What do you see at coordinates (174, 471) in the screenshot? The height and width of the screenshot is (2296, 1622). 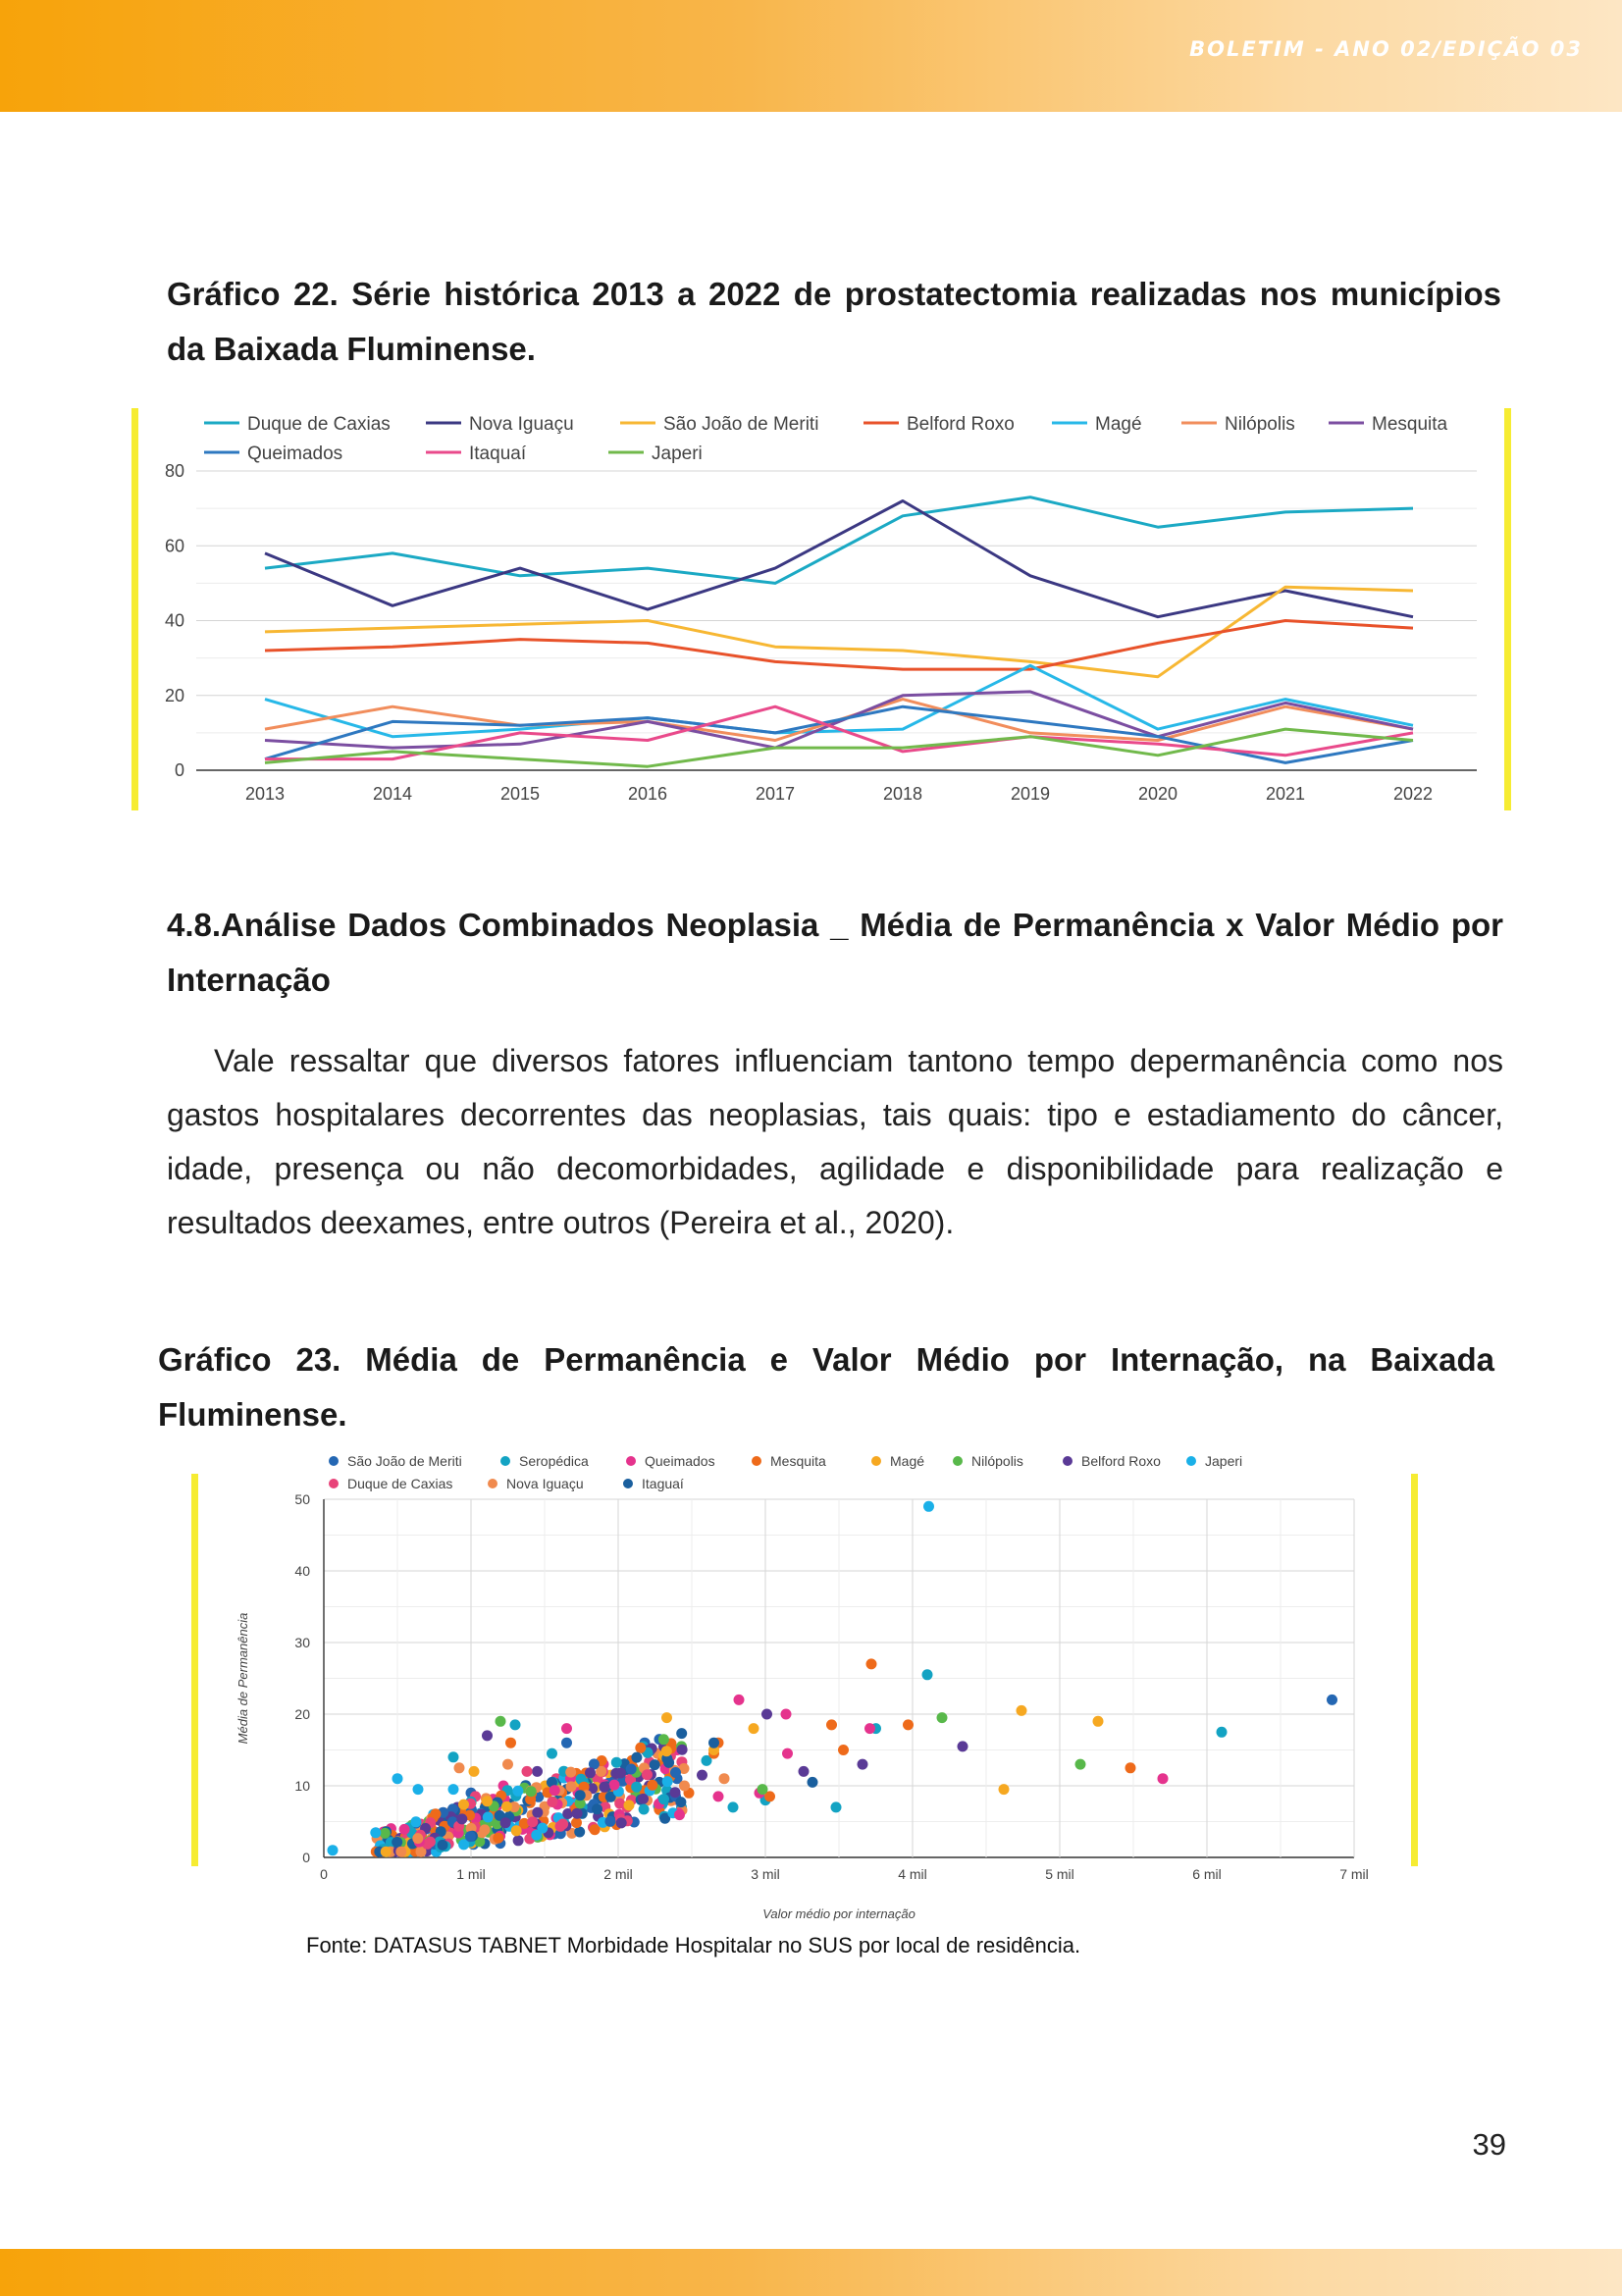 I see `y-tick-label: 80` at bounding box center [174, 471].